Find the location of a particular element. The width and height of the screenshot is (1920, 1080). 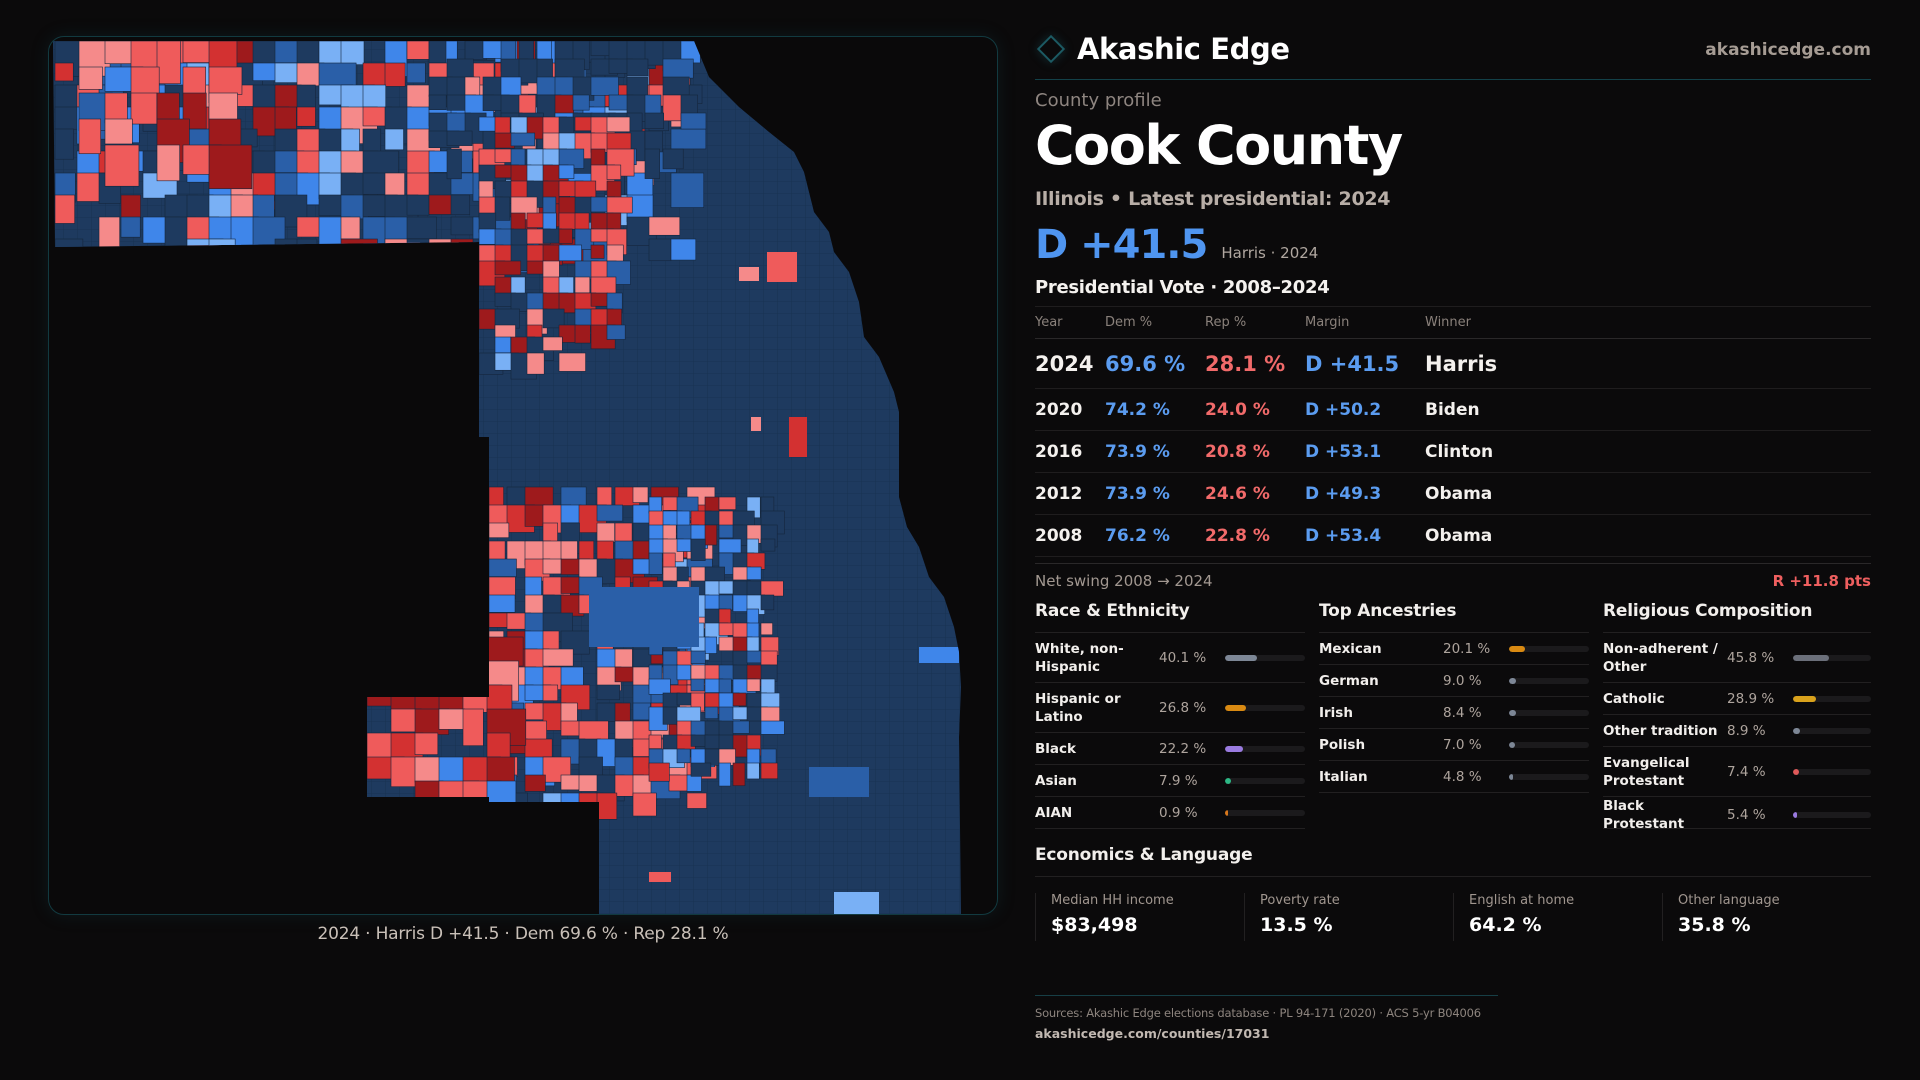

source-url-link: akashicedge.com/counties/17031 is located at coordinates (1152, 1033).